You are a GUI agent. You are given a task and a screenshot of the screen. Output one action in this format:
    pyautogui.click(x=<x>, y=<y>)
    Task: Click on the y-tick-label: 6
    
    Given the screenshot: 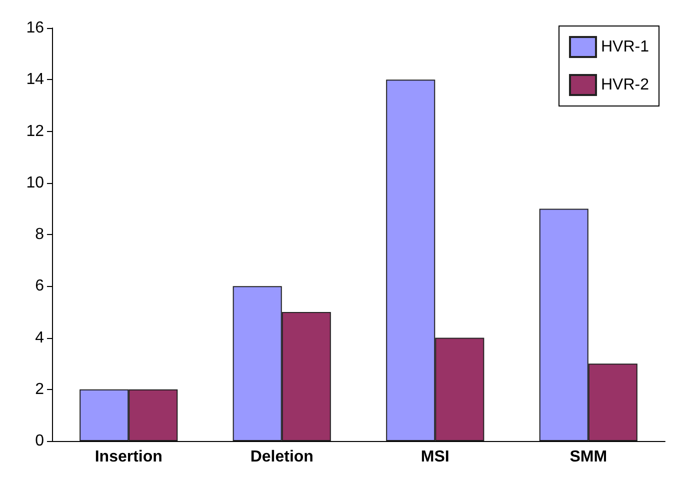 What is the action you would take?
    pyautogui.click(x=39, y=286)
    